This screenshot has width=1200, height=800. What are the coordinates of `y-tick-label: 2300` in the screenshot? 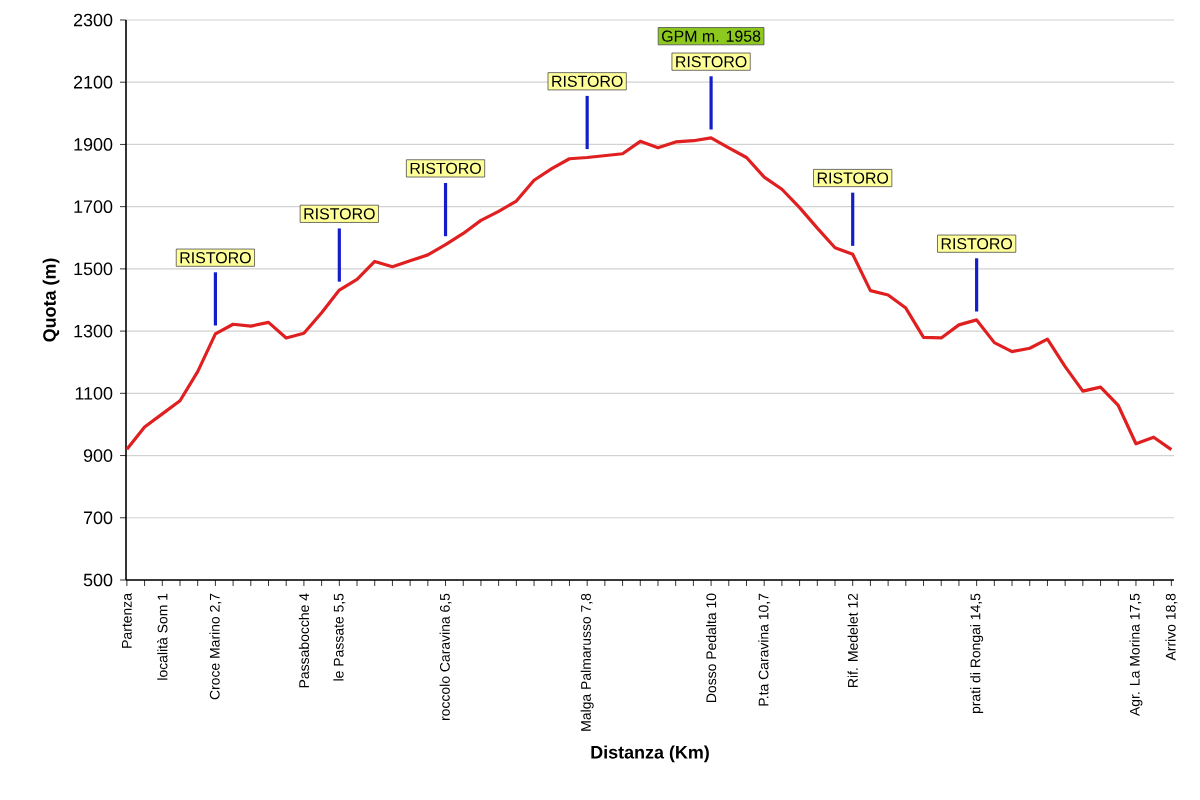 It's located at (93, 20).